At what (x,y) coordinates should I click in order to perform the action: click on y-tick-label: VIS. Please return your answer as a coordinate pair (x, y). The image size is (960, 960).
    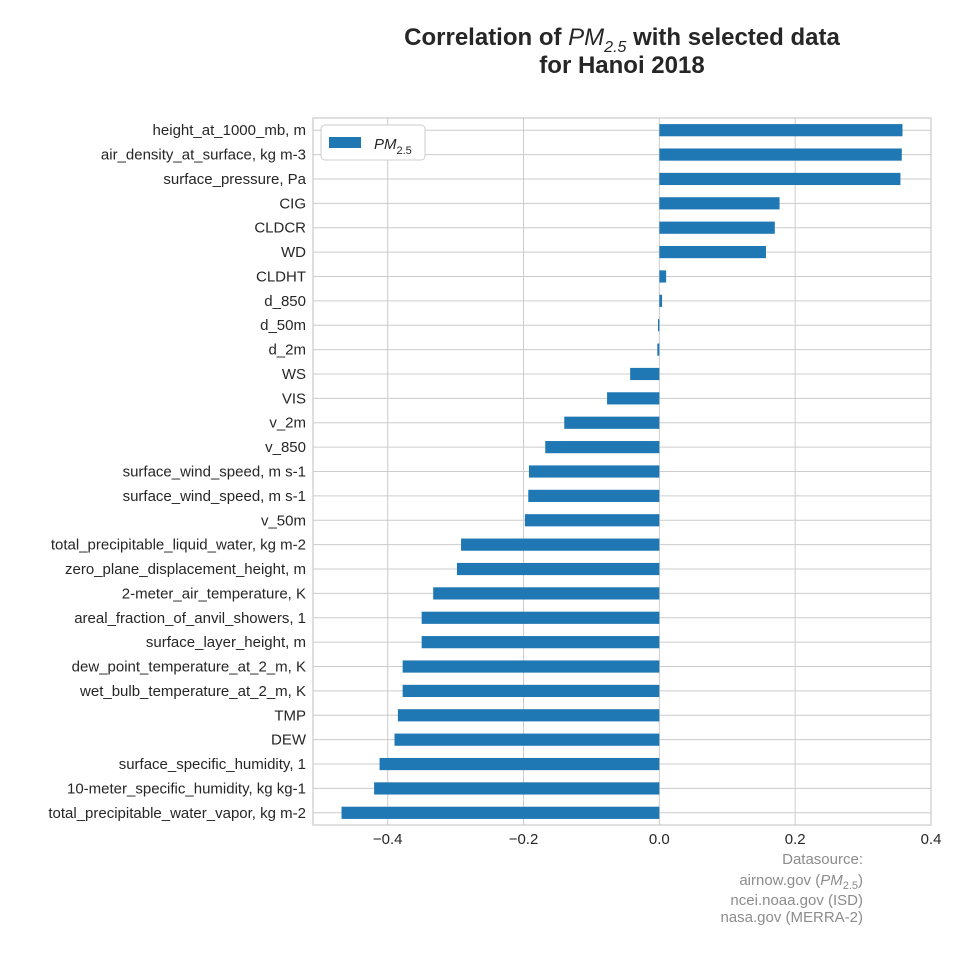
    Looking at the image, I should click on (294, 398).